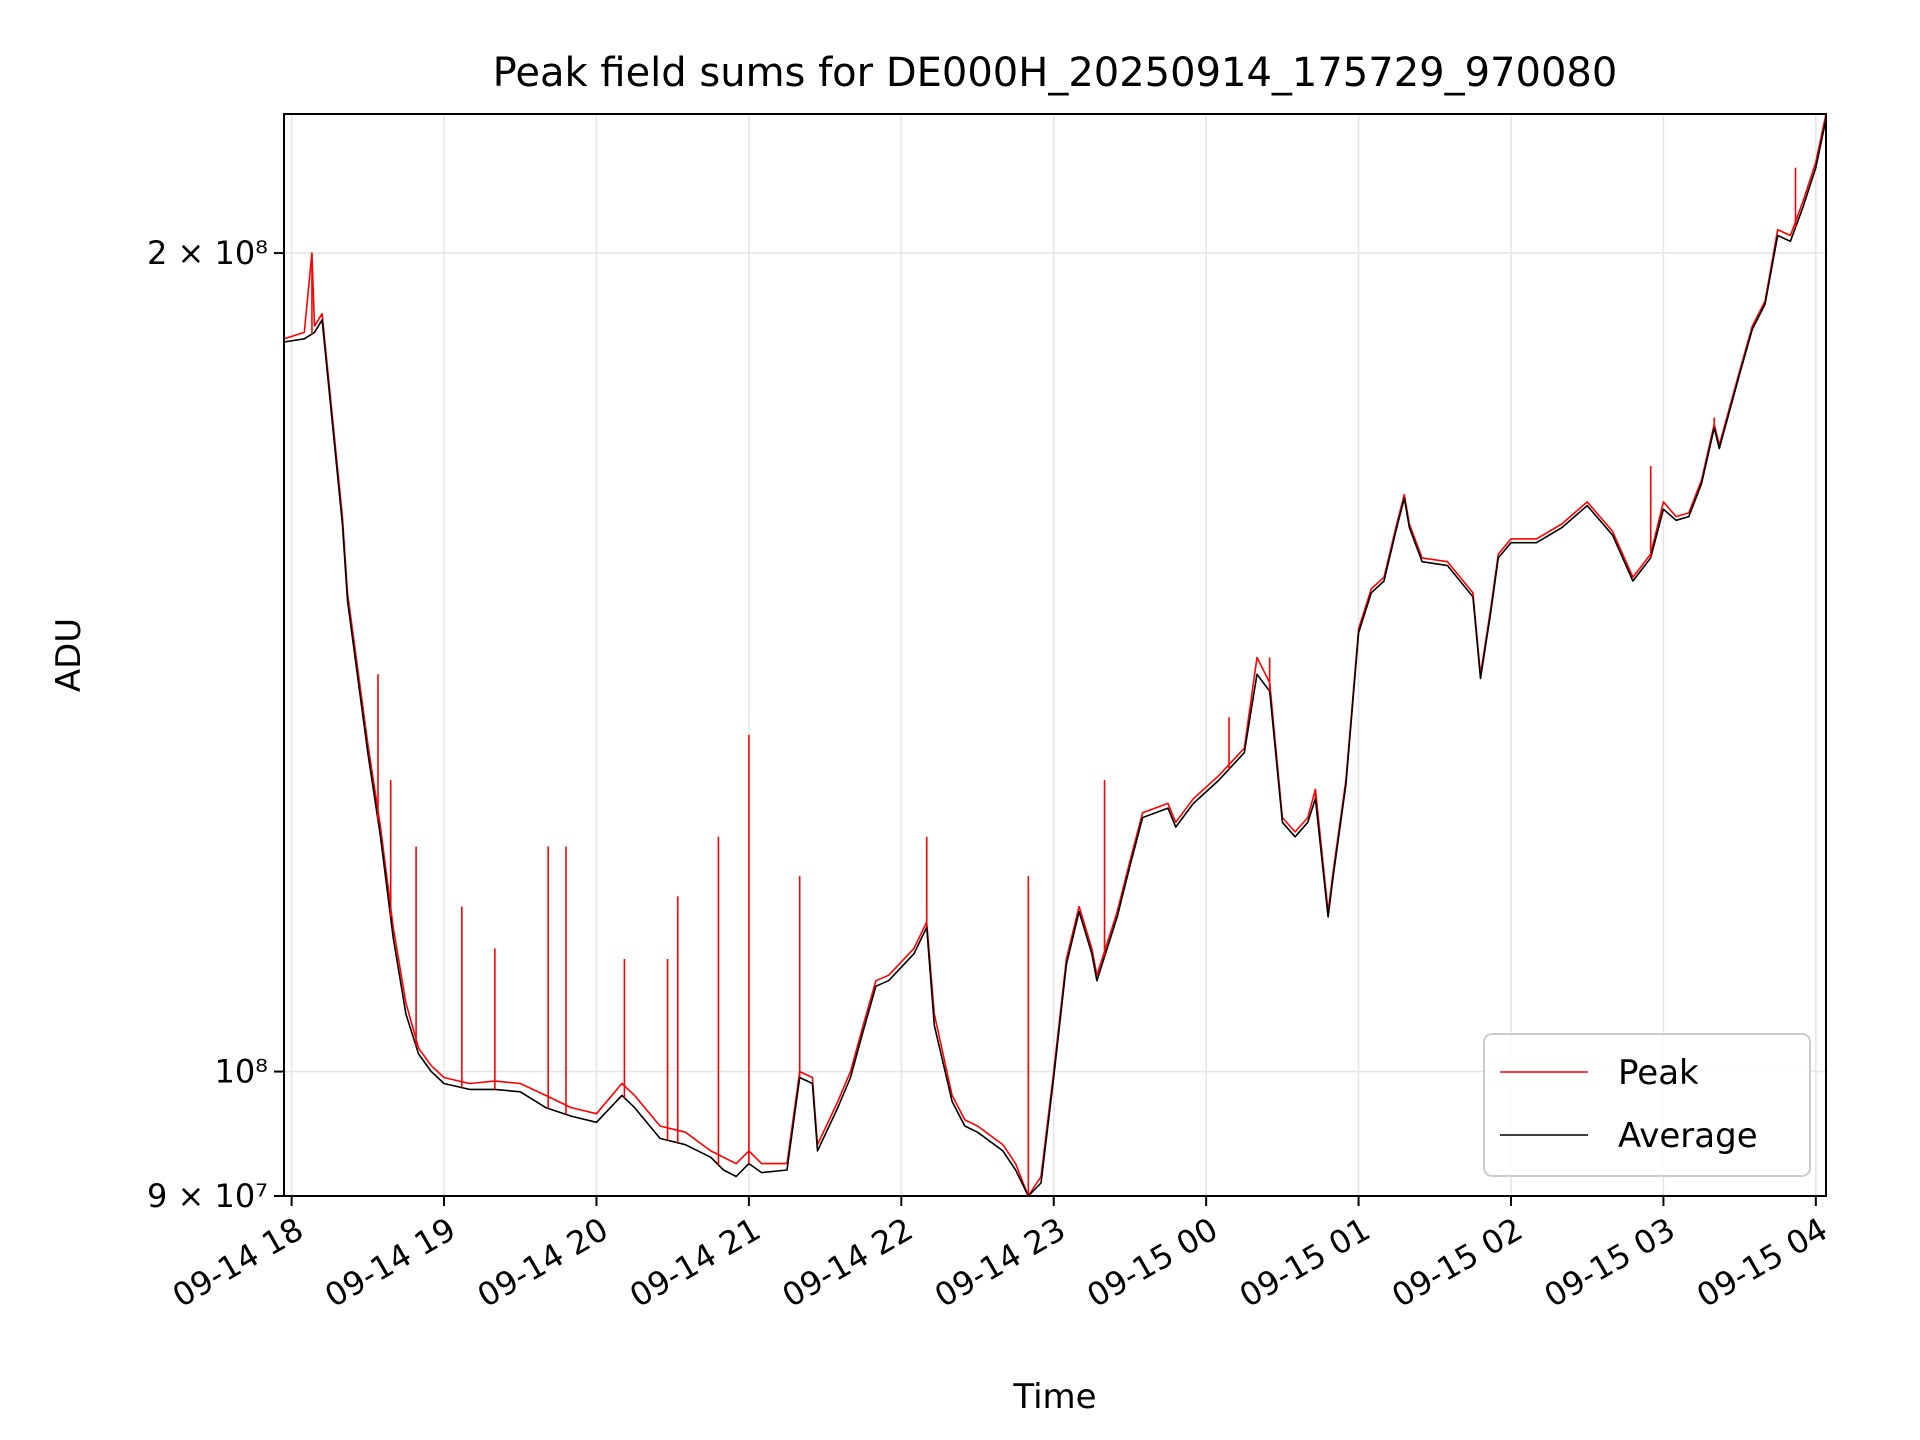 The height and width of the screenshot is (1440, 1920). What do you see at coordinates (1688, 1136) in the screenshot?
I see `legend-label-average: Average` at bounding box center [1688, 1136].